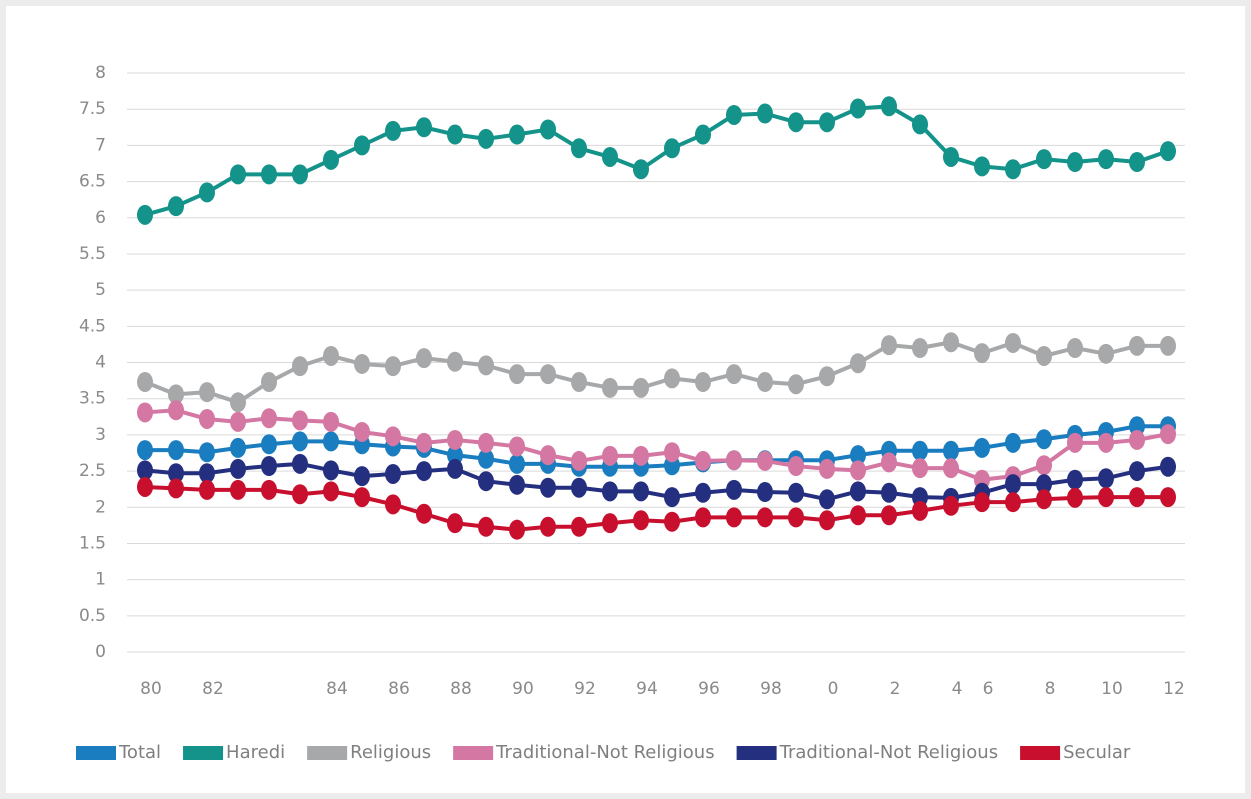 Image resolution: width=1251 pixels, height=799 pixels. I want to click on y-tick-label: 2.5, so click(92, 471).